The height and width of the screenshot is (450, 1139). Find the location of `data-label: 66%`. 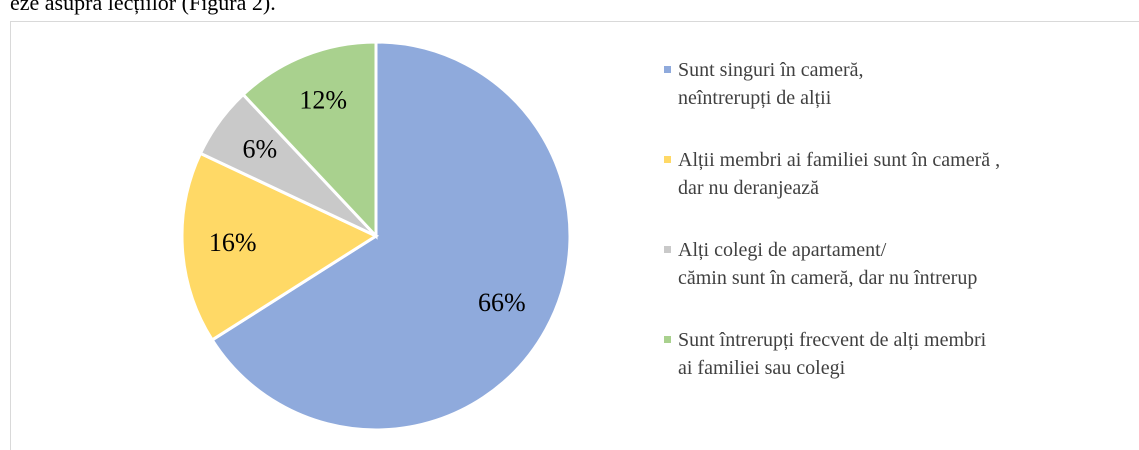

data-label: 66% is located at coordinates (502, 302).